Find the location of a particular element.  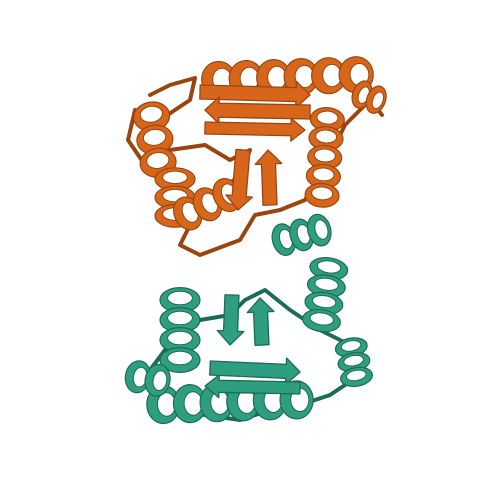

chain-b-helix-top-turn-hole is located at coordinates (321, 229).